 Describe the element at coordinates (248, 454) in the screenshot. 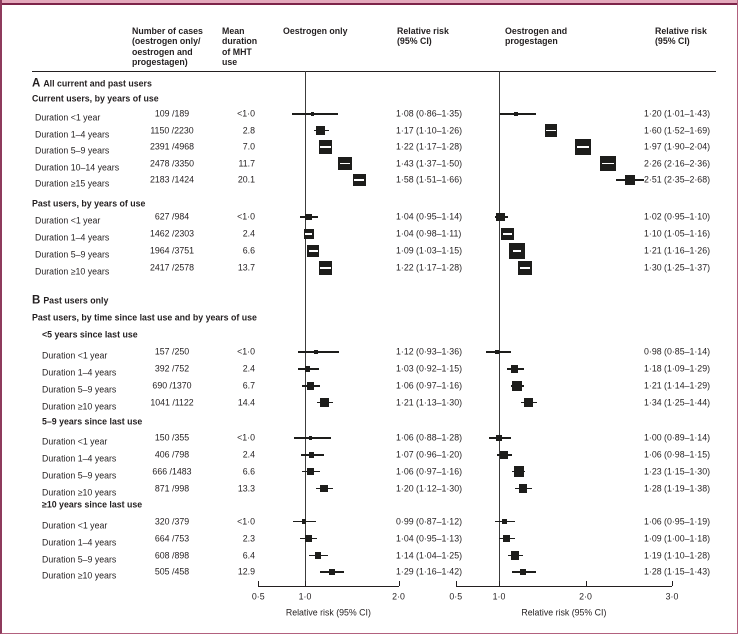

I see `duration-value: 2.4` at that location.